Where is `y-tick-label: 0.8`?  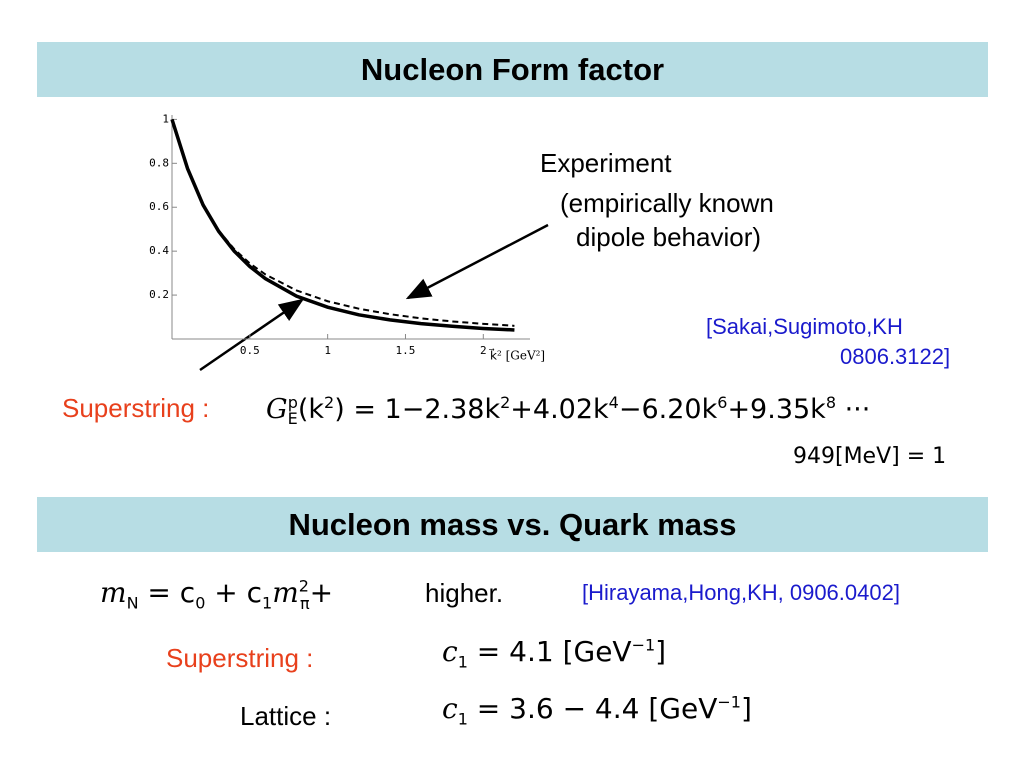
y-tick-label: 0.8 is located at coordinates (159, 162).